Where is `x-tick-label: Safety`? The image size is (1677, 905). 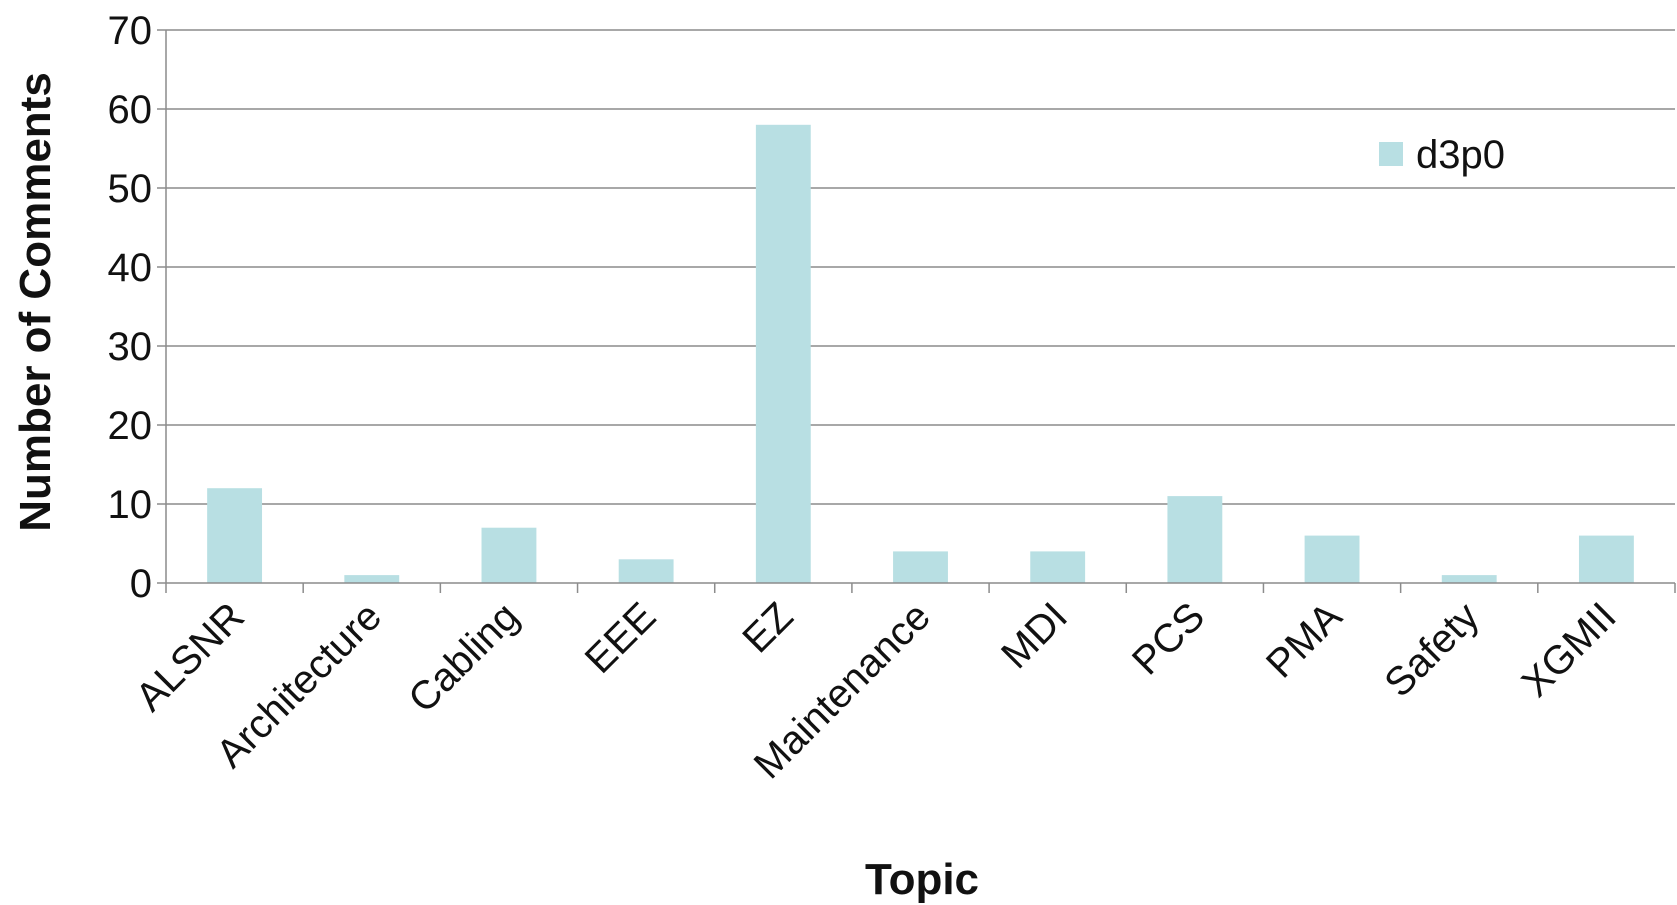 x-tick-label: Safety is located at coordinates (1431, 649).